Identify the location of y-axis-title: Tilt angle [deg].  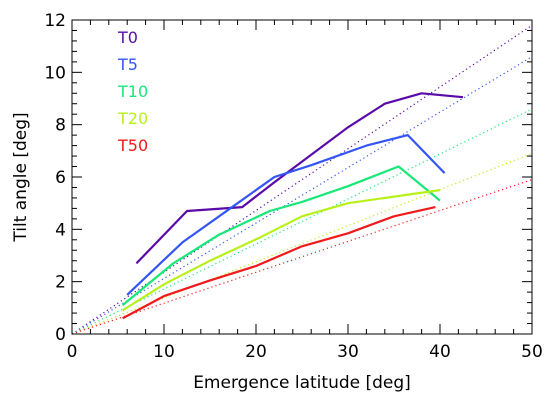
(21, 177).